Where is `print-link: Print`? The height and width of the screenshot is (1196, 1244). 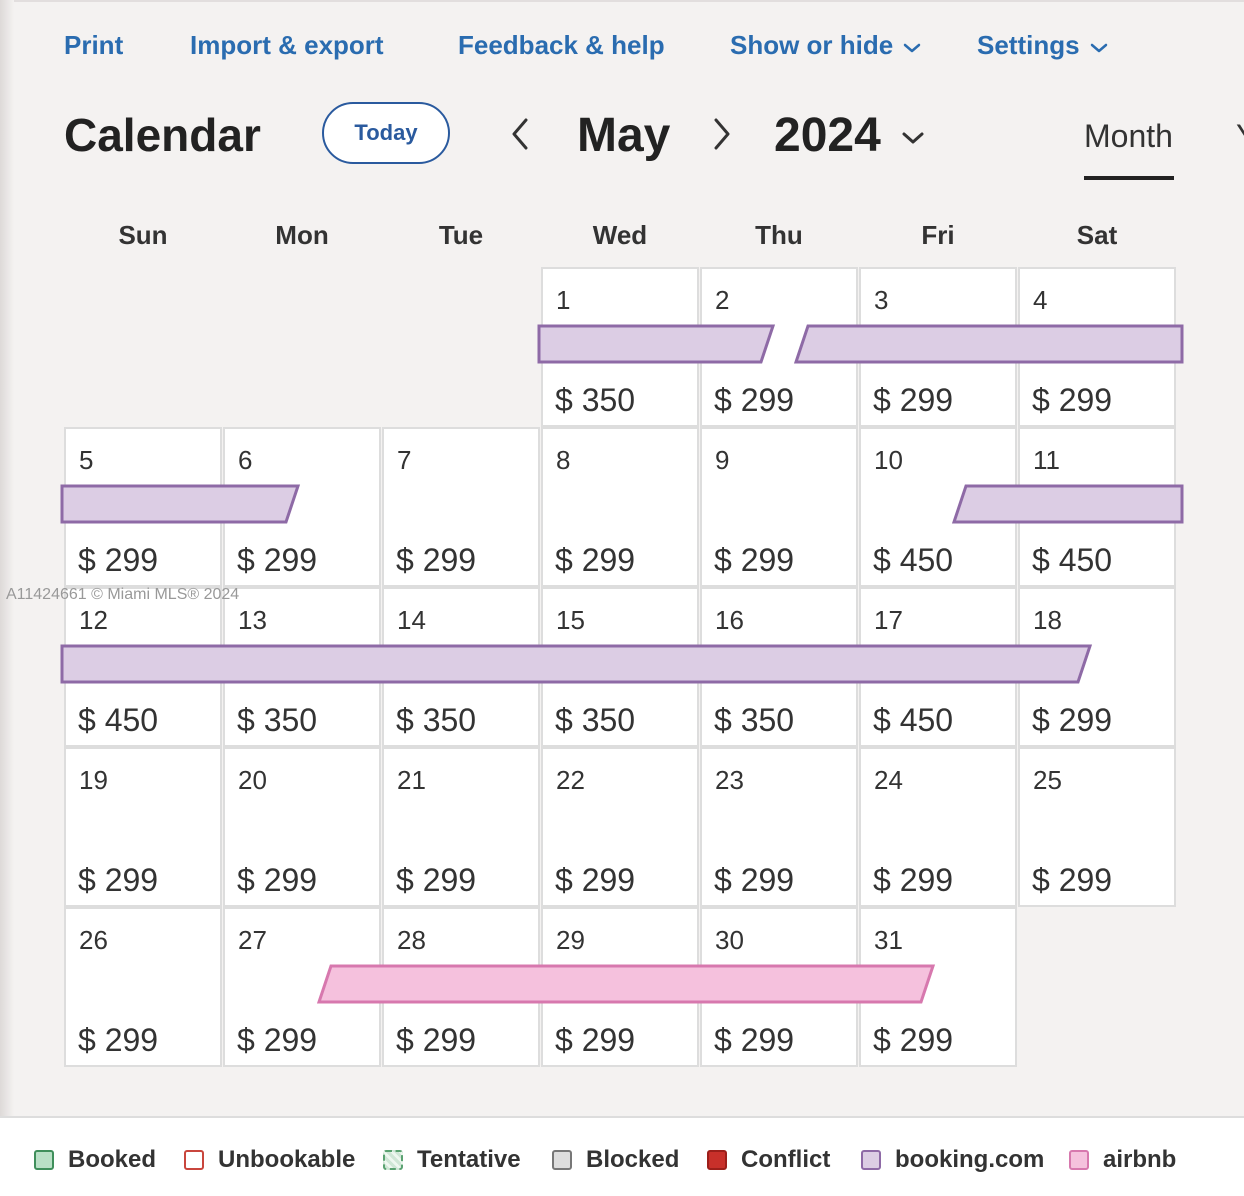 print-link: Print is located at coordinates (93, 45).